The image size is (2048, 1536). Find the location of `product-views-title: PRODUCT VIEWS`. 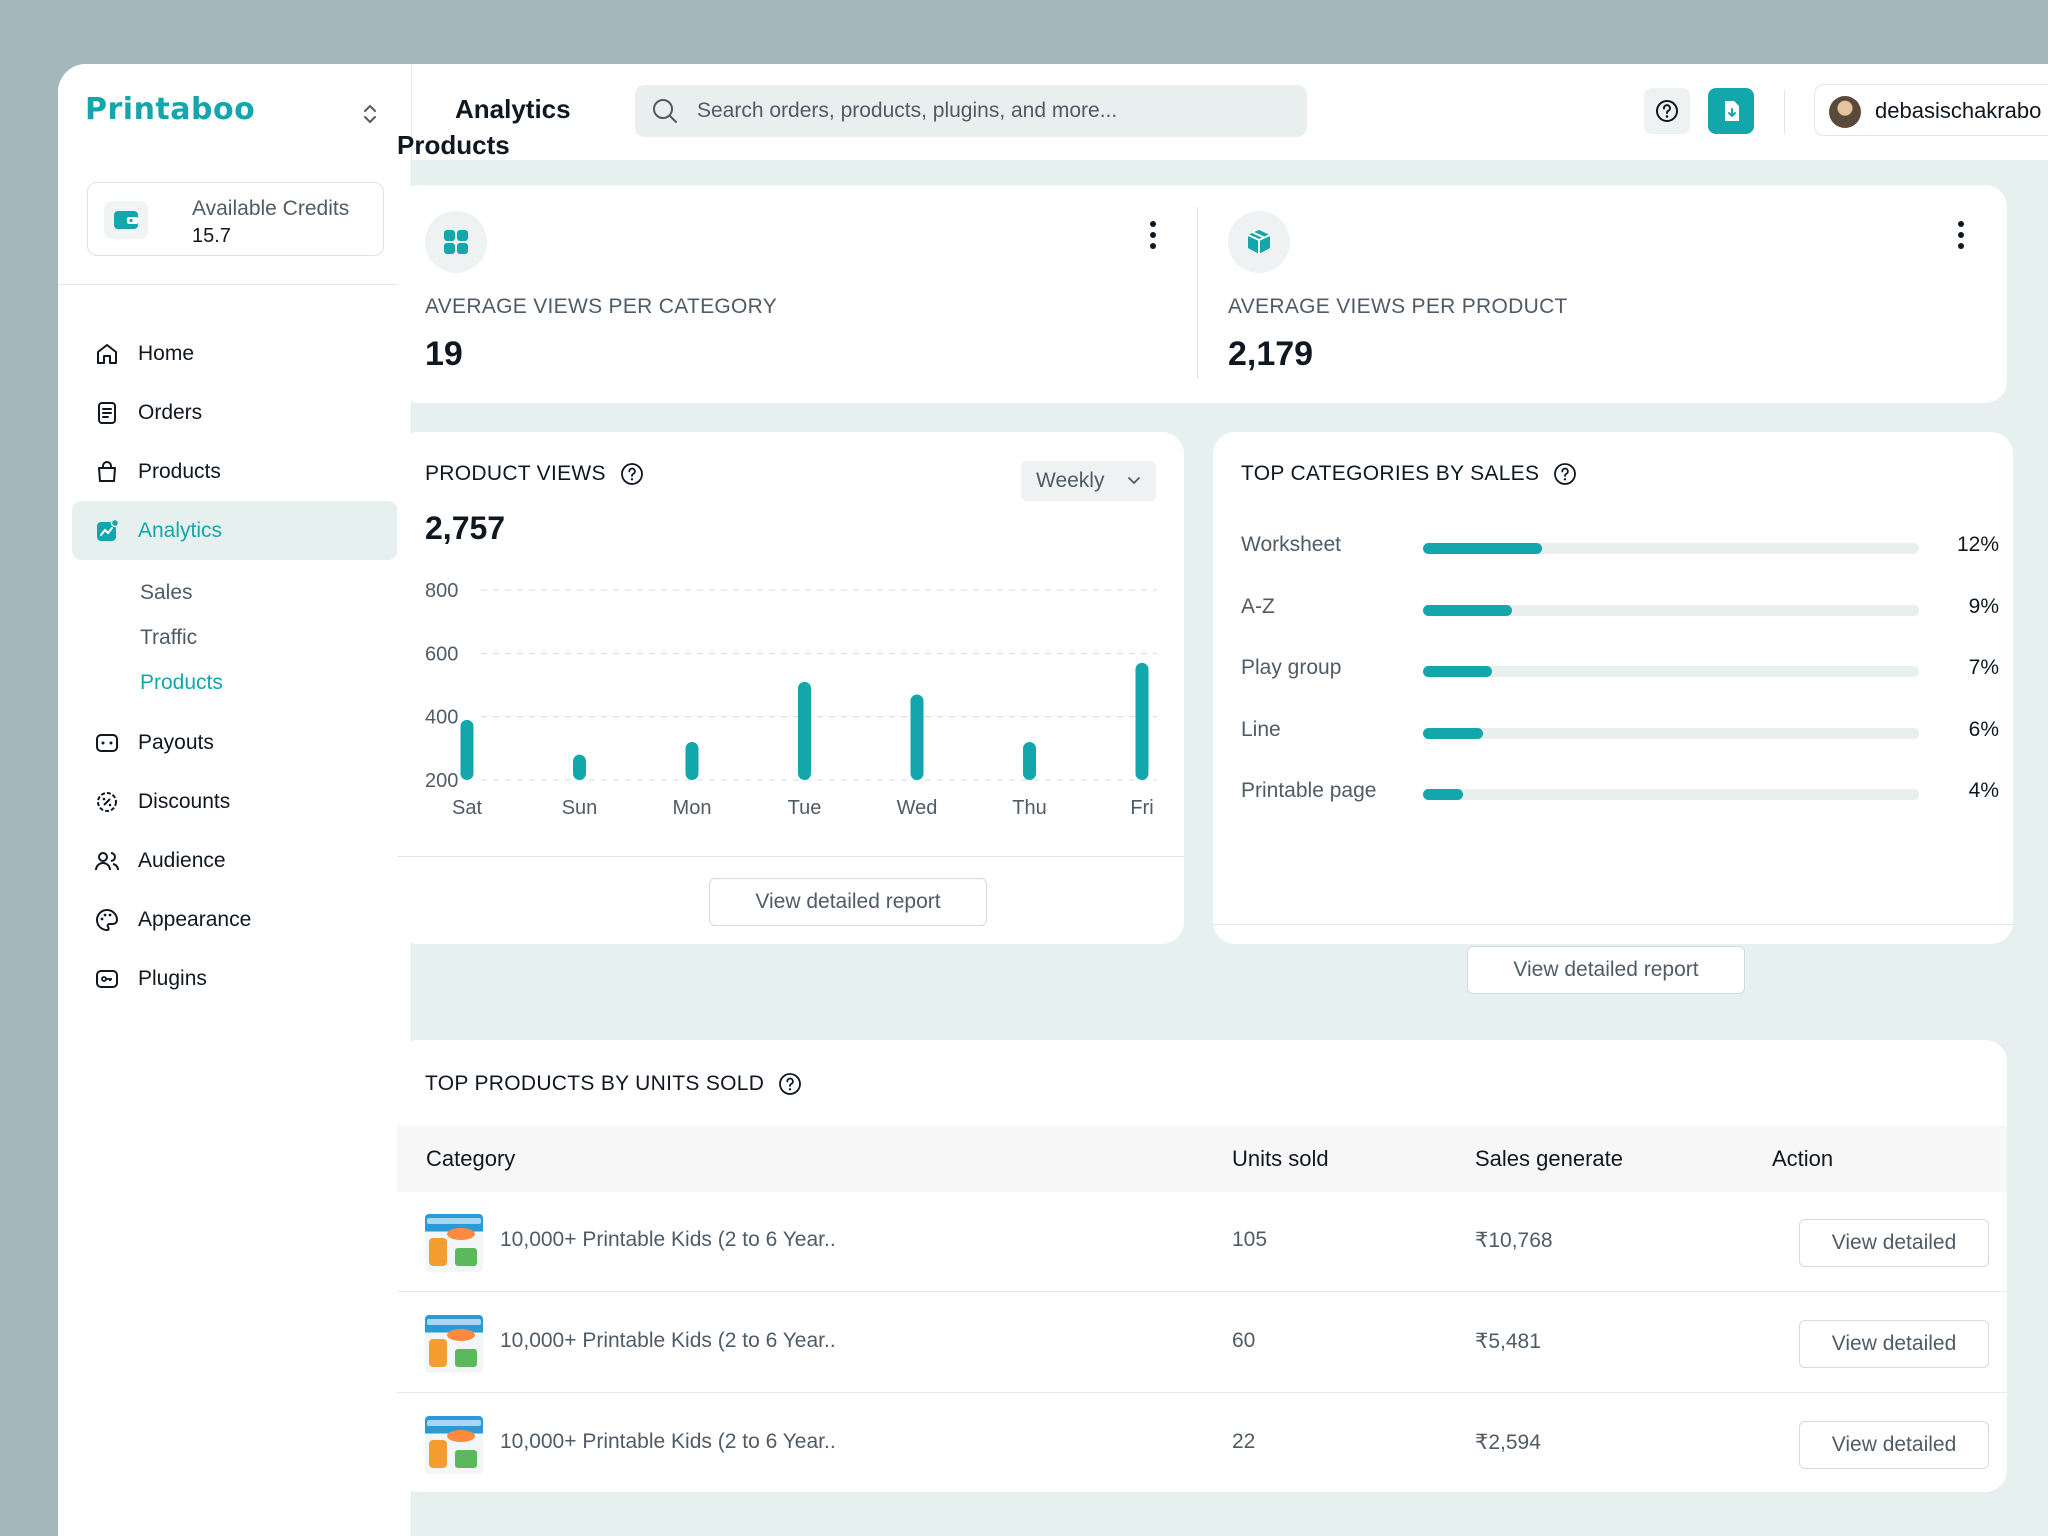

product-views-title: PRODUCT VIEWS is located at coordinates (534, 474).